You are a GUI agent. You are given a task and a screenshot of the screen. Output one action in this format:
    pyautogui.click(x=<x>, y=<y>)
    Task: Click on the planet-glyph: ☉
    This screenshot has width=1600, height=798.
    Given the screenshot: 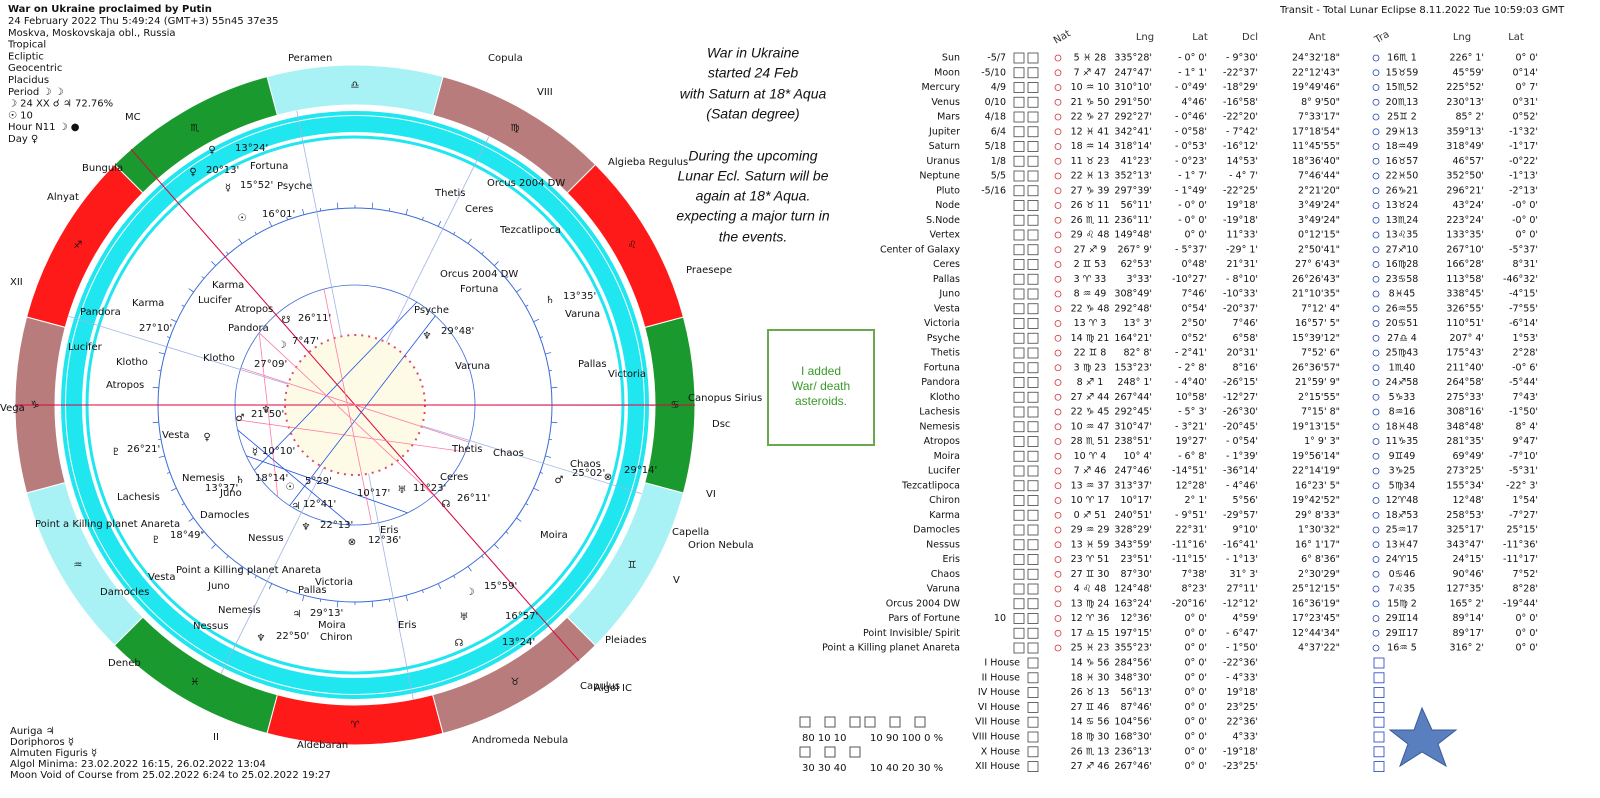 What is the action you would take?
    pyautogui.click(x=290, y=487)
    